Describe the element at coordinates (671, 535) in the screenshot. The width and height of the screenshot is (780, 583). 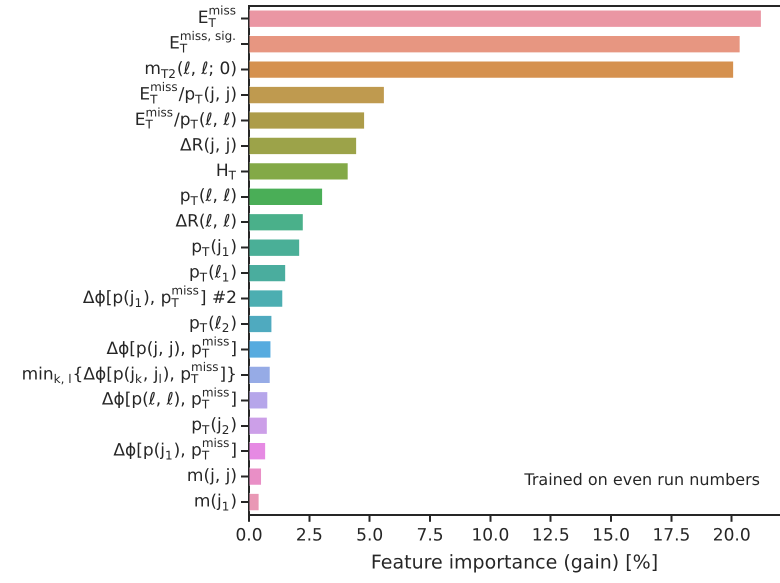
I see `x-tick-label: 17.5` at that location.